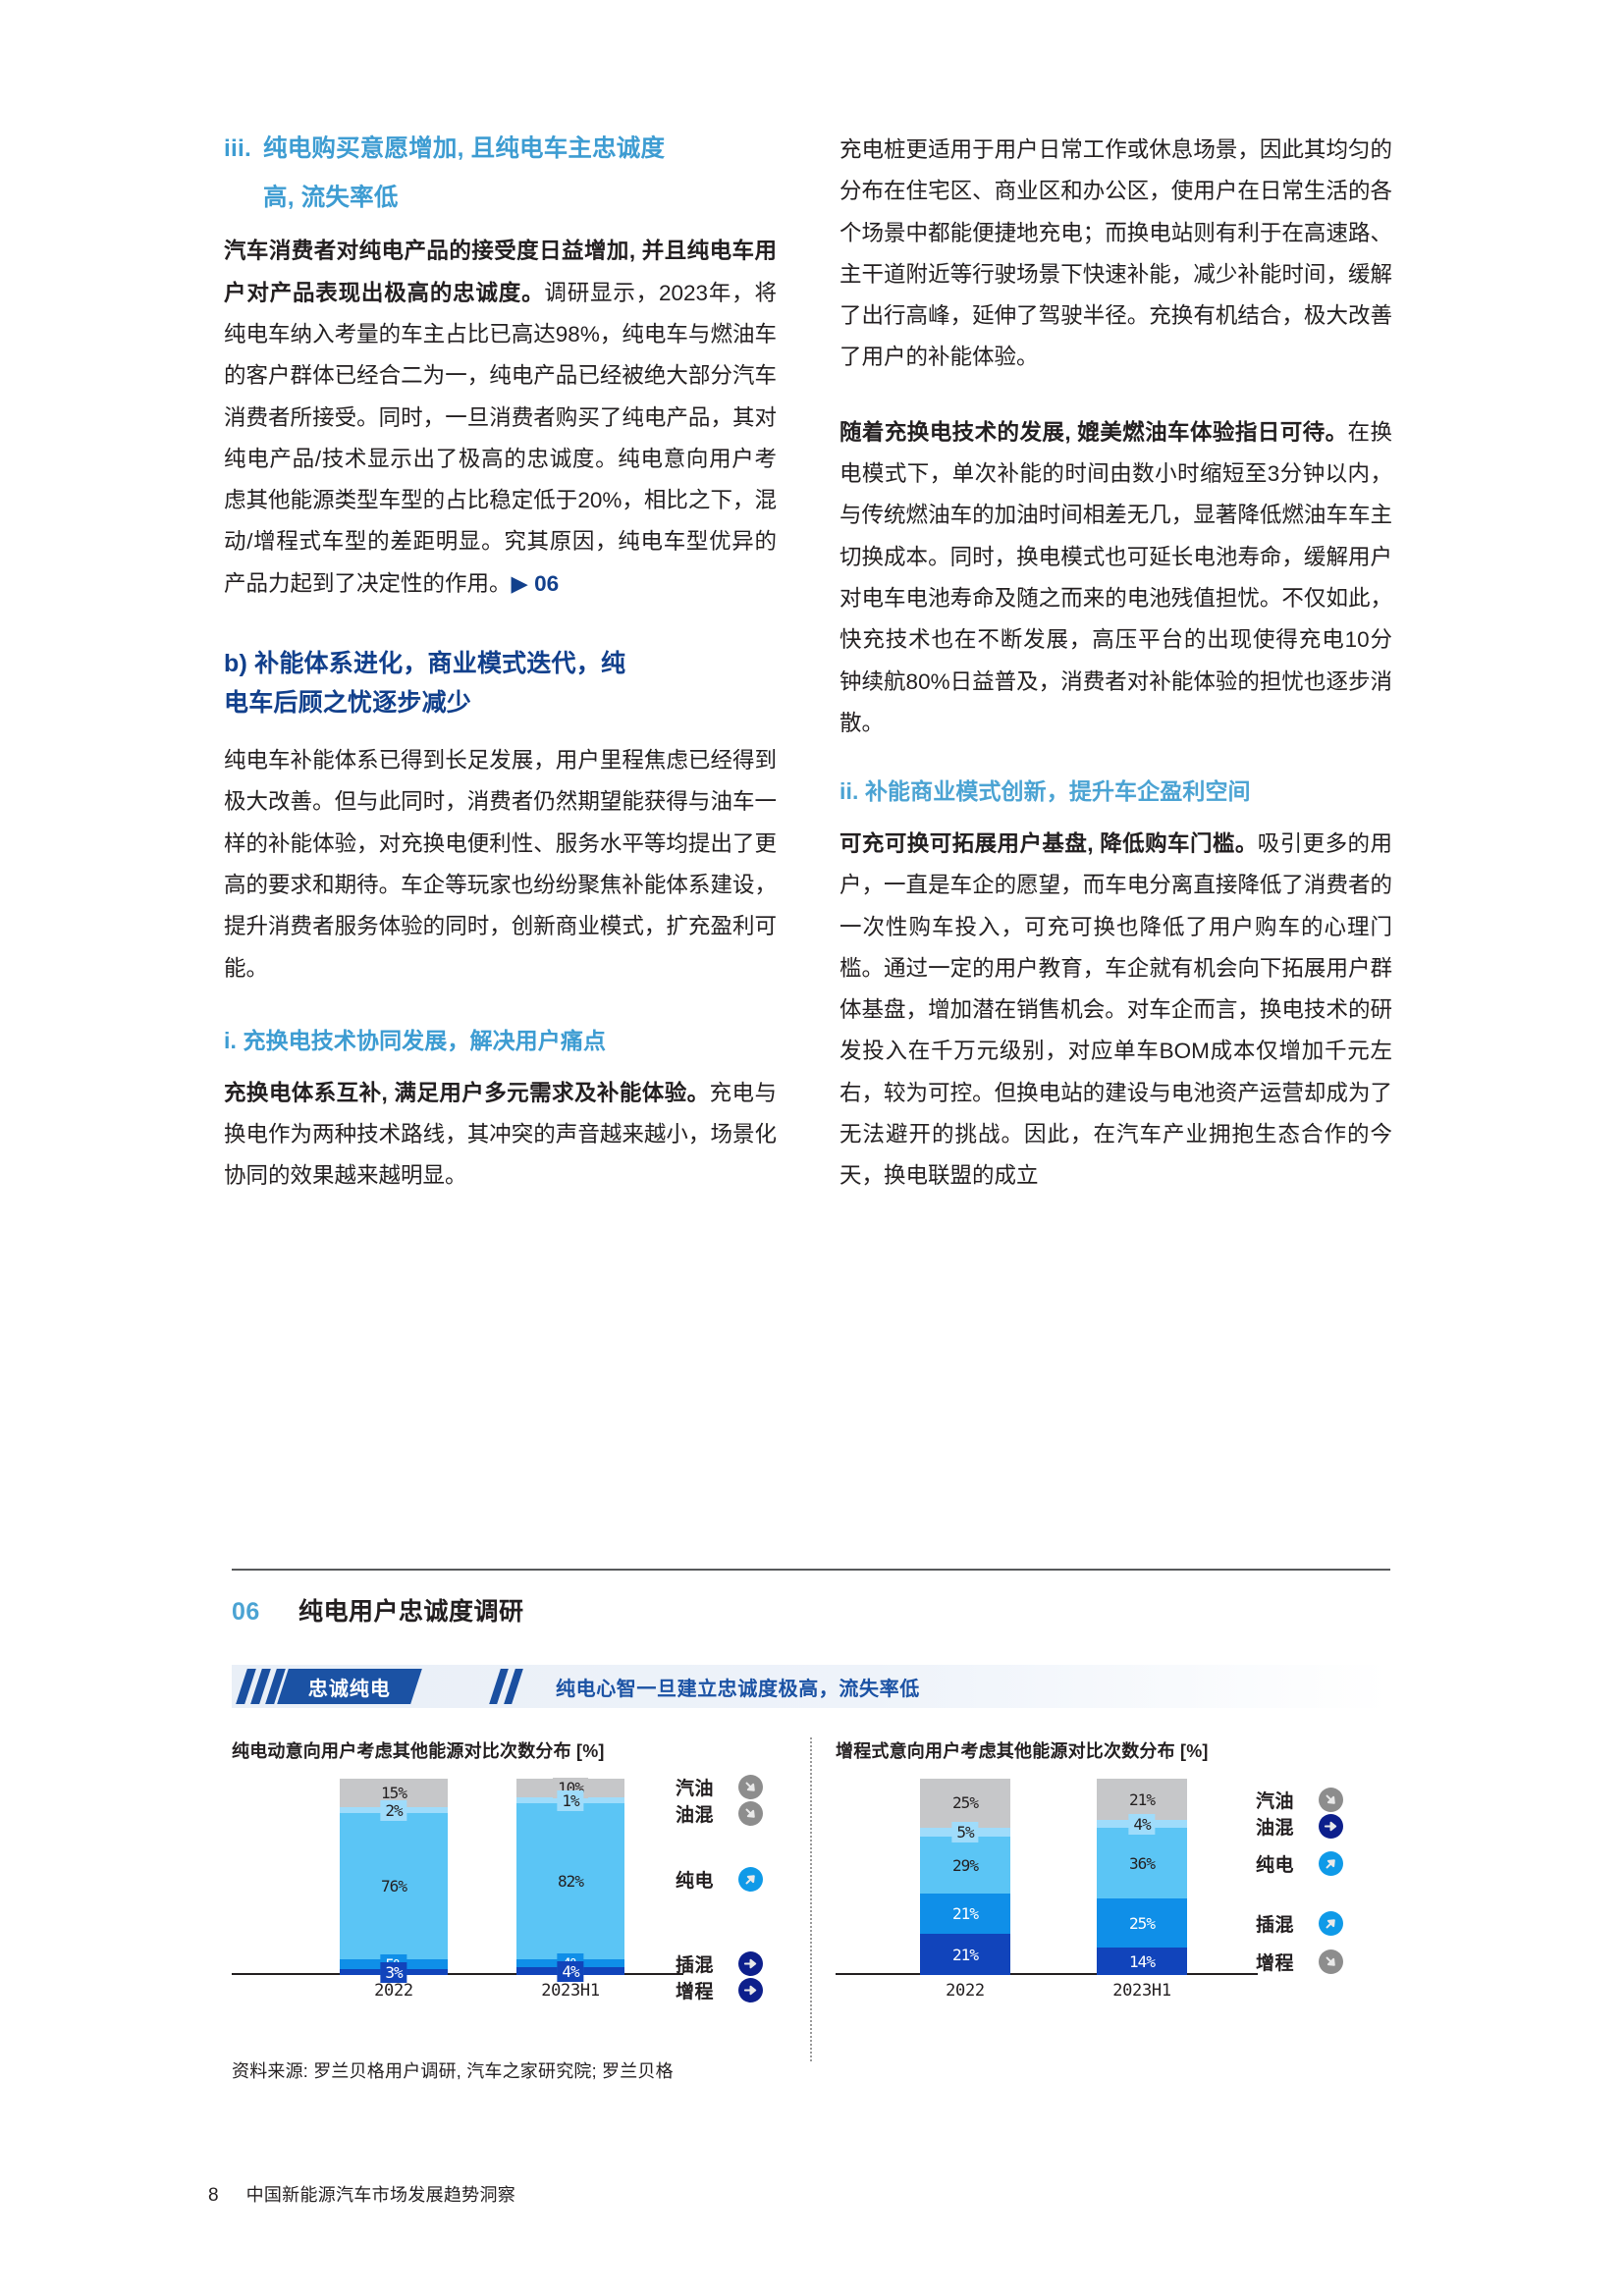 The height and width of the screenshot is (2296, 1624). I want to click on bar-segment-汽油: 25%, so click(965, 1804).